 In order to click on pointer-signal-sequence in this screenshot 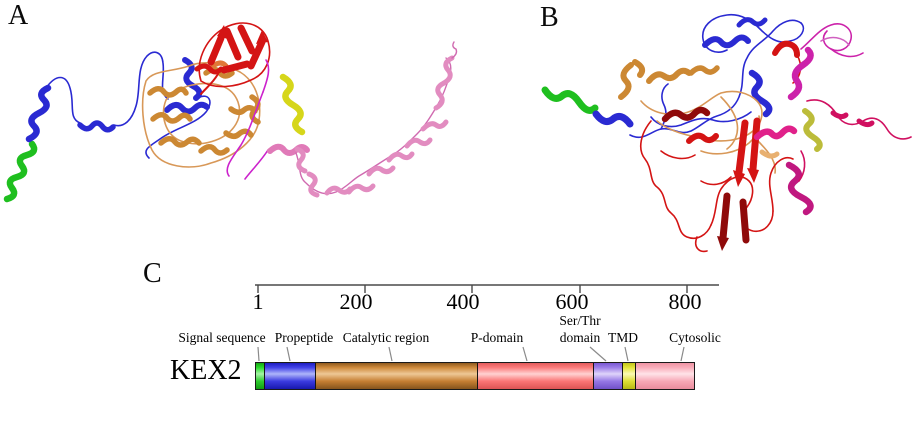, I will do `click(258, 354)`.